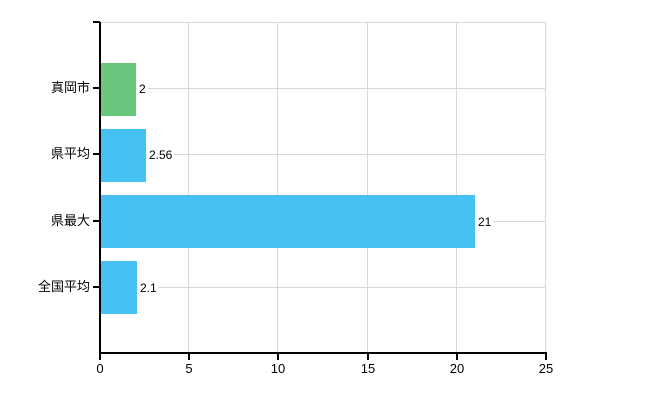  I want to click on bar-value-label: 21, so click(485, 222).